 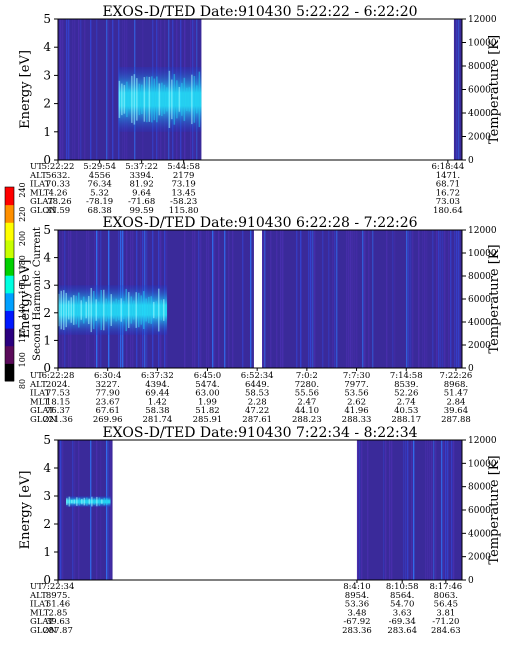 What do you see at coordinates (207, 402) in the screenshot?
I see `table-cell: 1.99` at bounding box center [207, 402].